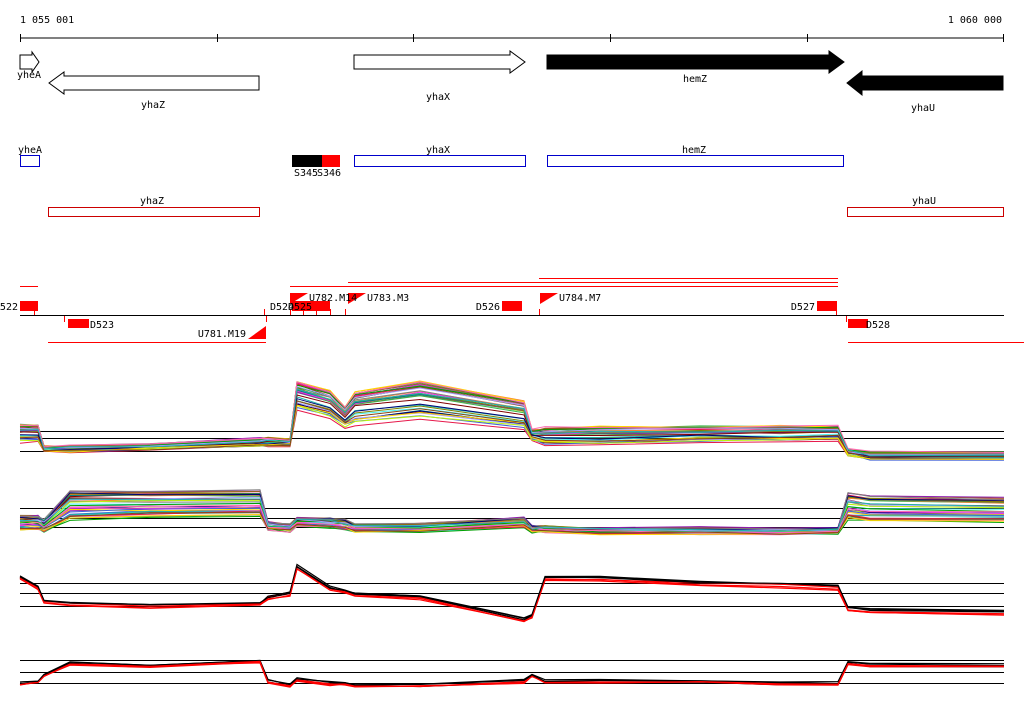  What do you see at coordinates (512, 306) in the screenshot?
I see `feature-block-d526` at bounding box center [512, 306].